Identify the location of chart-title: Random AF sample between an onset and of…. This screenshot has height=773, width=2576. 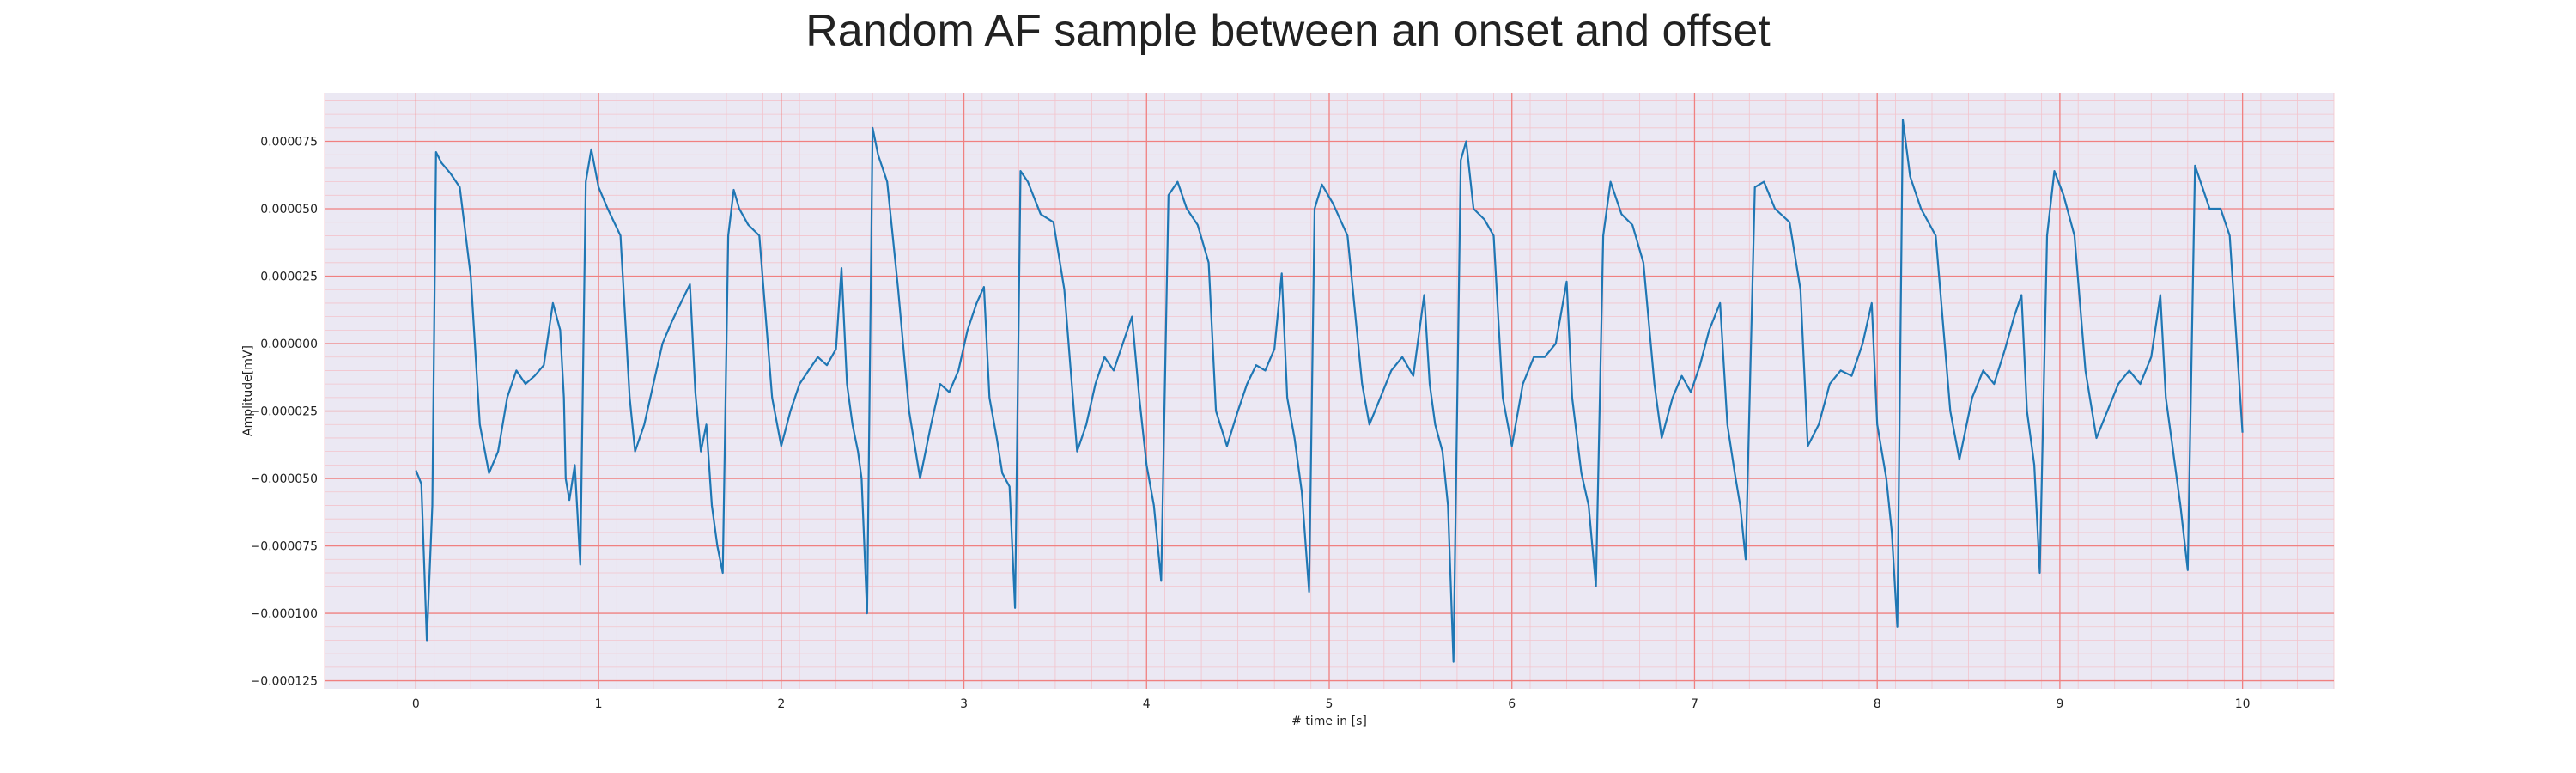
(1288, 31).